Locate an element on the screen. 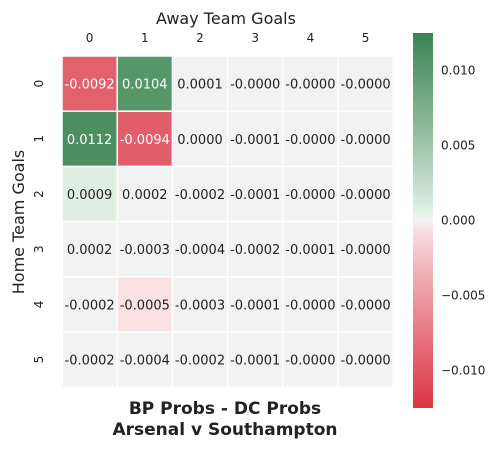  colorbar-tick-label: 0.005 is located at coordinates (458, 146).